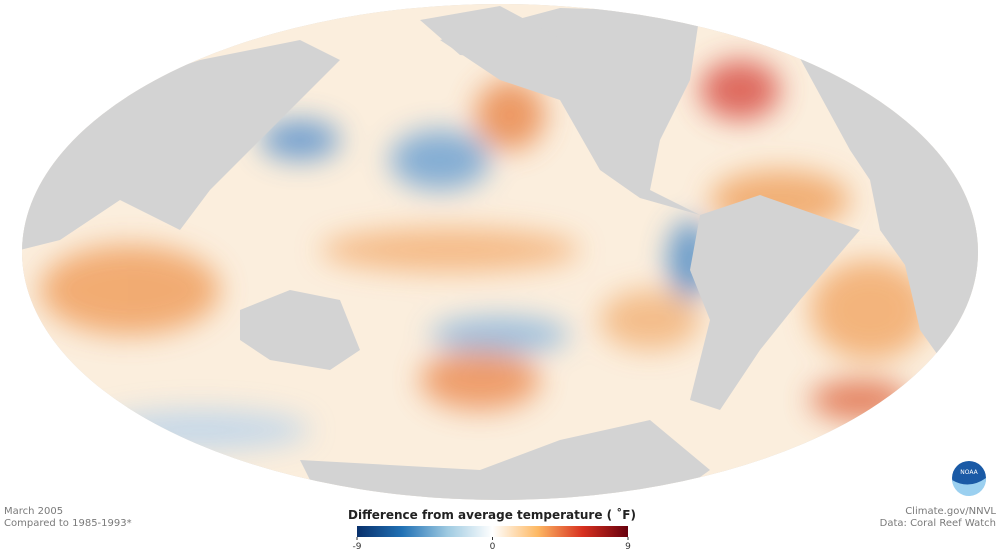 The image size is (1000, 555). Describe the element at coordinates (33, 511) in the screenshot. I see `date: March 2005` at that location.